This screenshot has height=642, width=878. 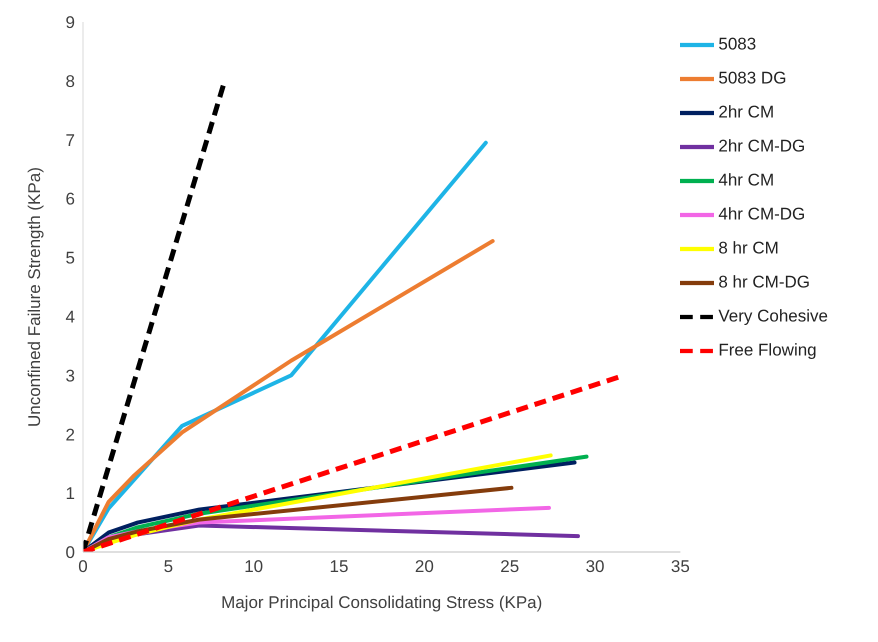 What do you see at coordinates (737, 44) in the screenshot?
I see `legend-label: 5083` at bounding box center [737, 44].